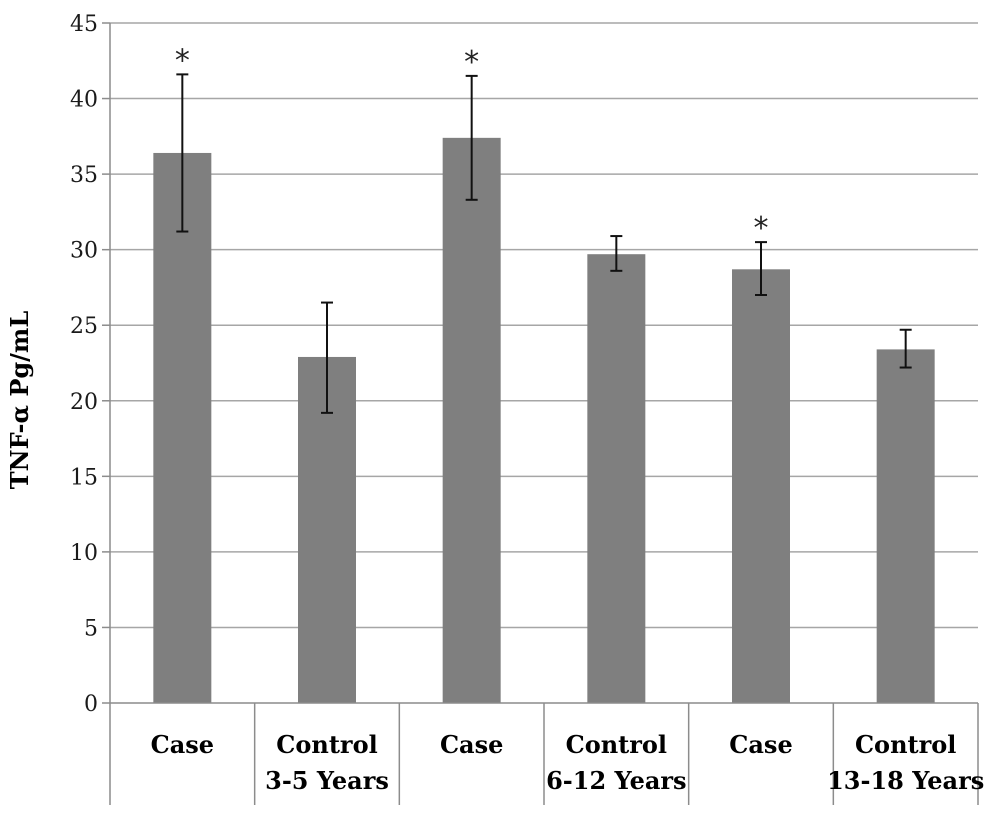 The width and height of the screenshot is (1000, 817). I want to click on y-axis-label: TNF-α Pg/mL, so click(19, 400).